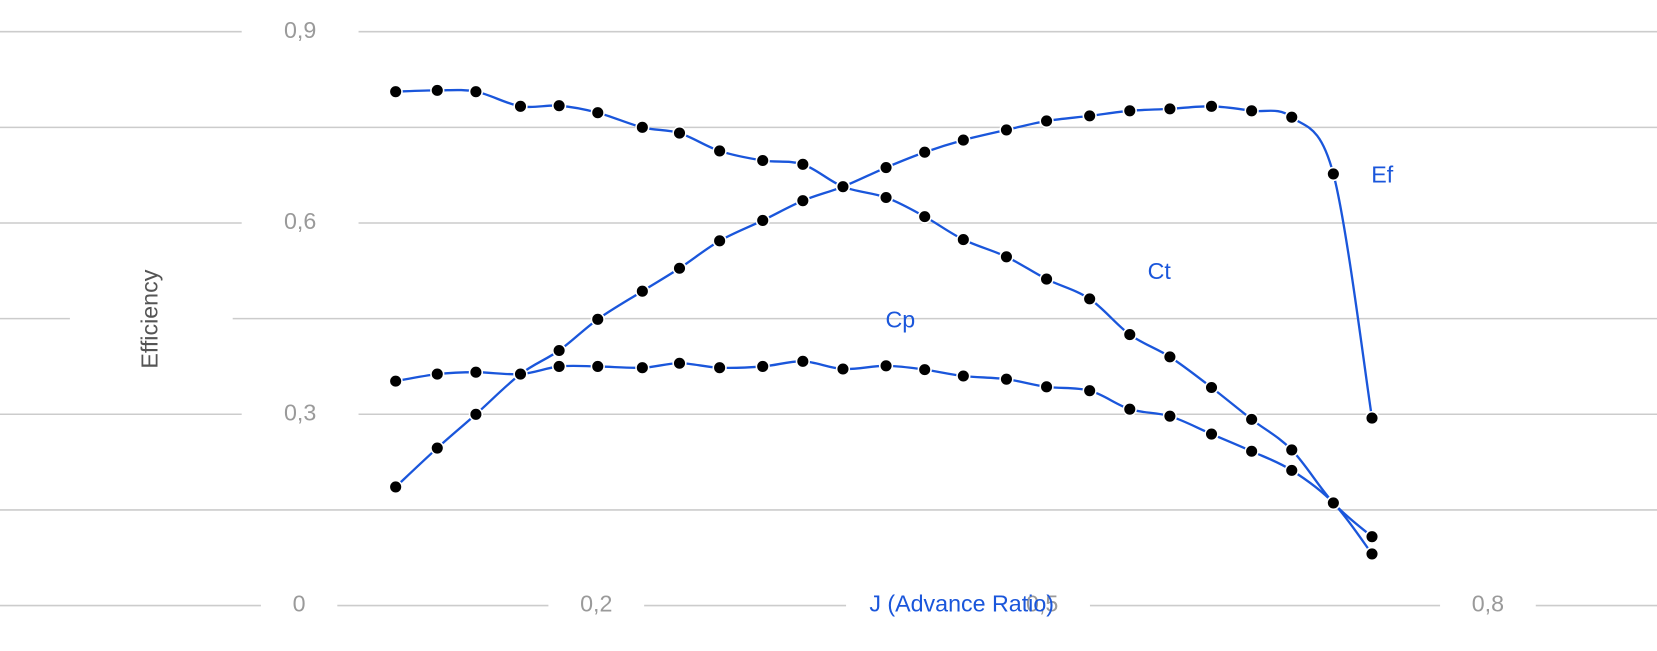  What do you see at coordinates (901, 319) in the screenshot?
I see `series-label: Cp` at bounding box center [901, 319].